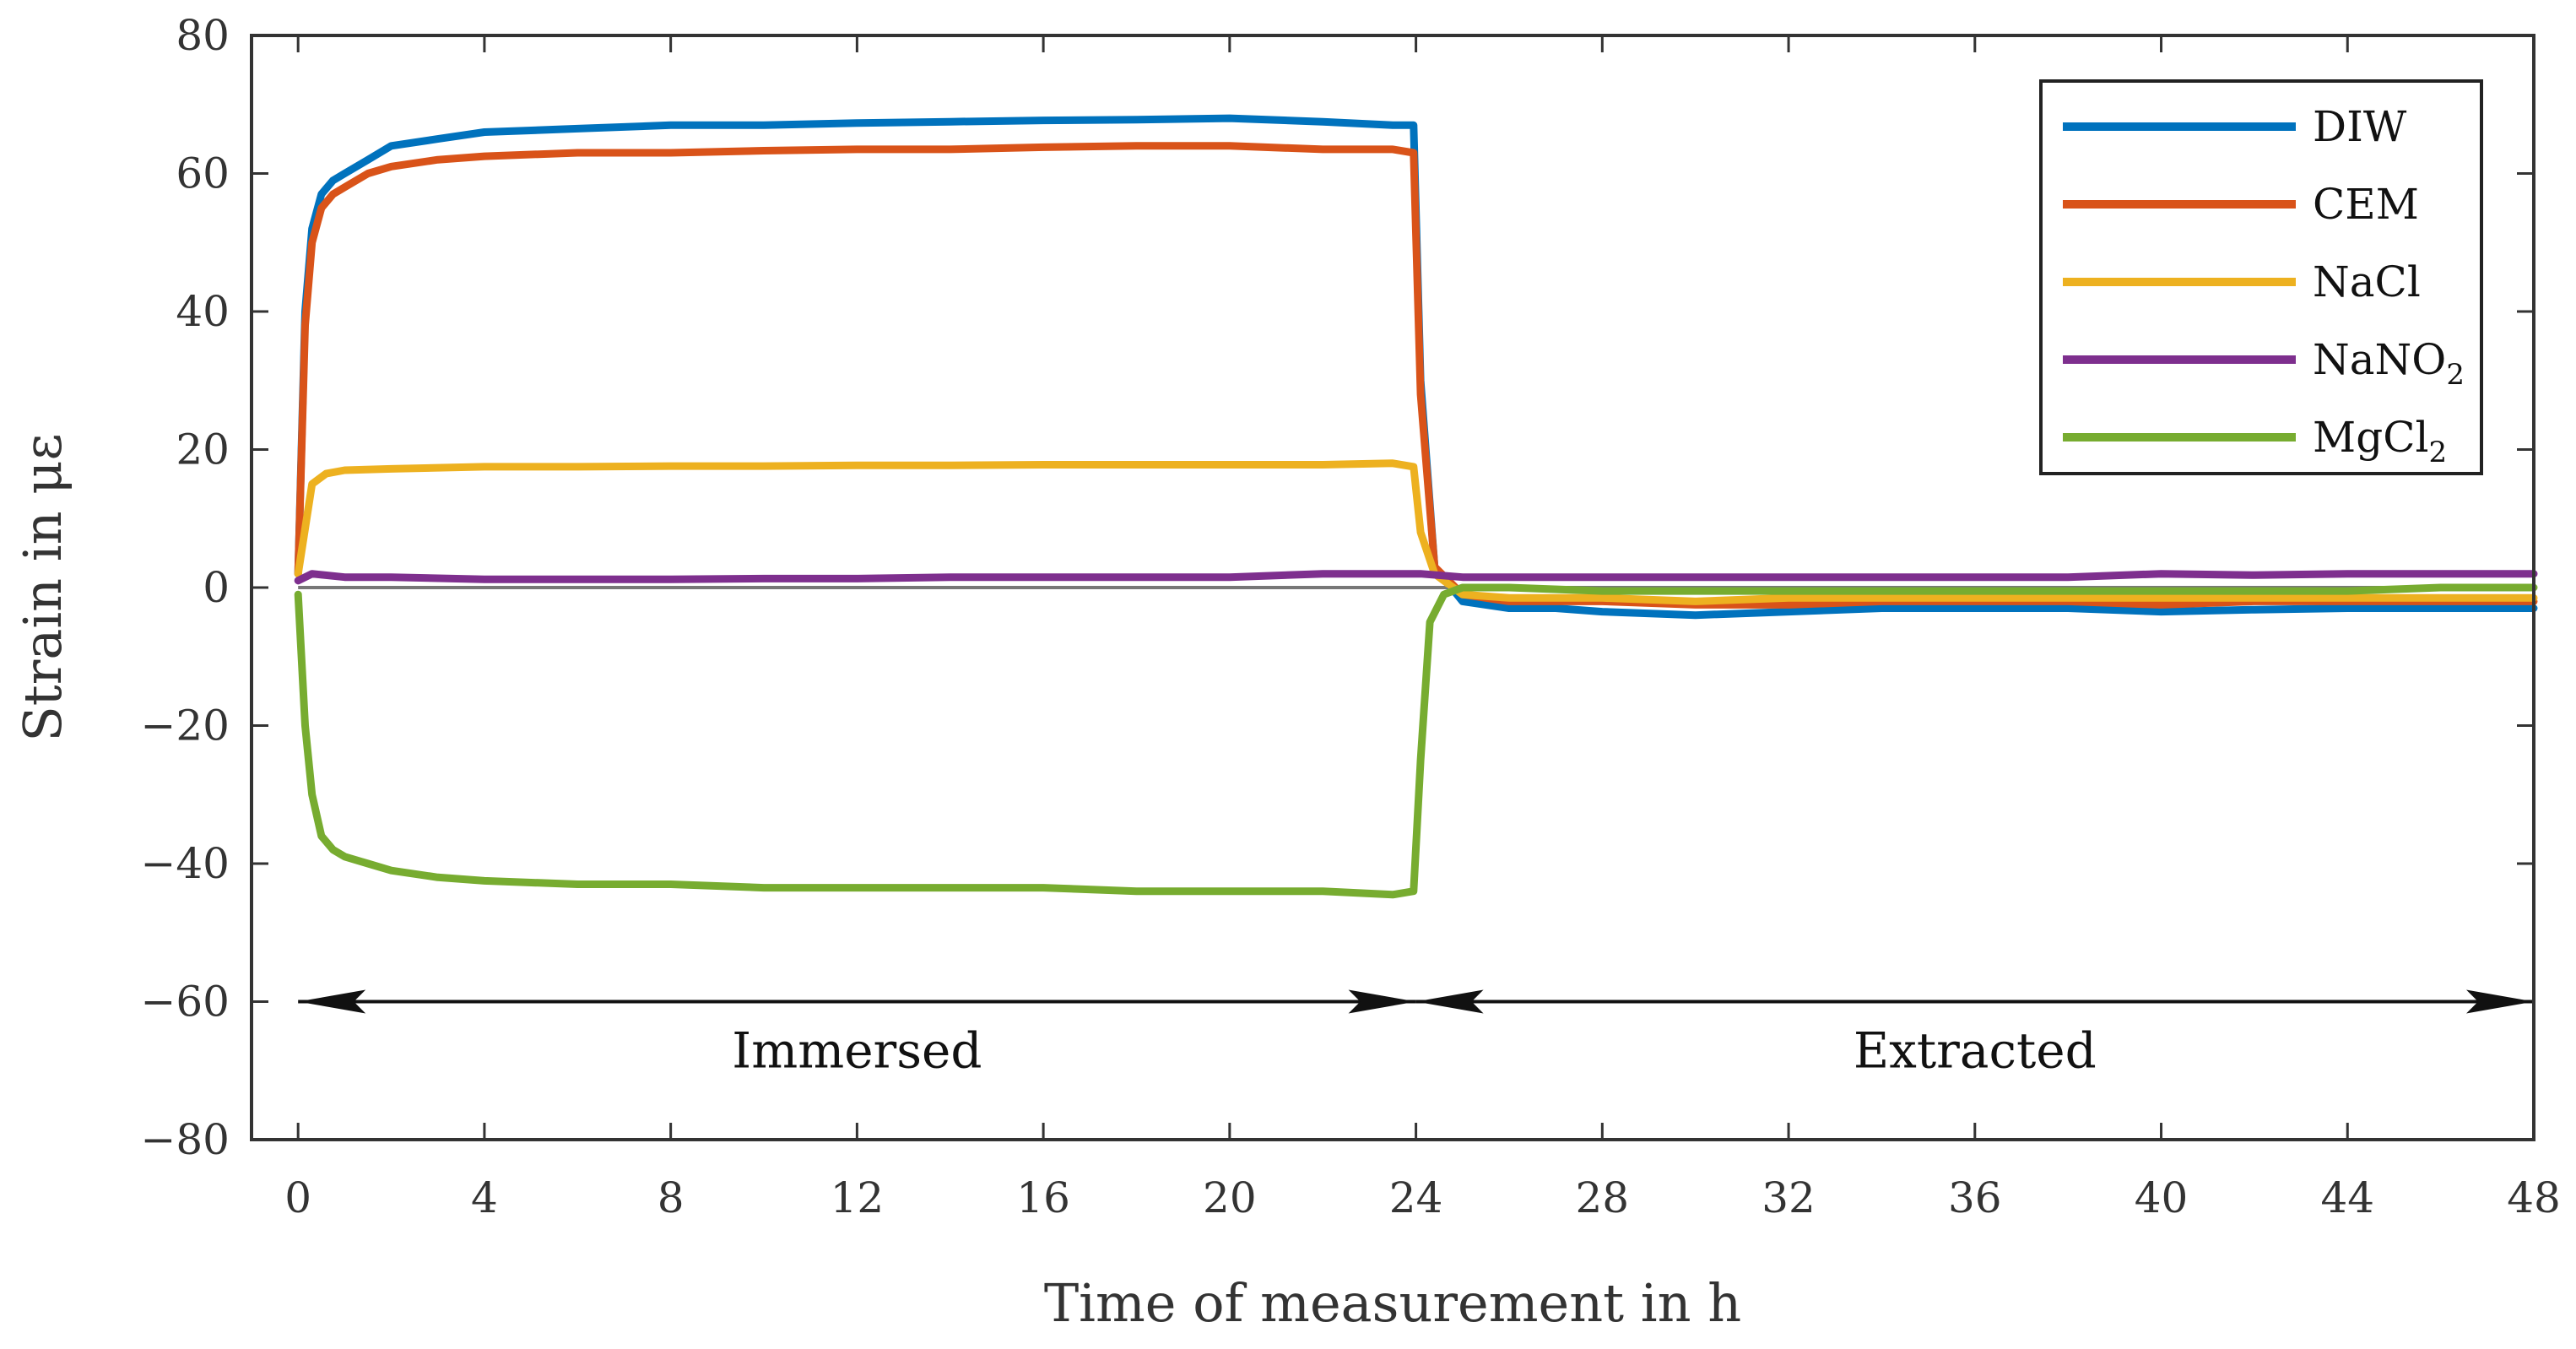 This screenshot has height=1349, width=2576. What do you see at coordinates (858, 1198) in the screenshot?
I see `x-tick-label: 12` at bounding box center [858, 1198].